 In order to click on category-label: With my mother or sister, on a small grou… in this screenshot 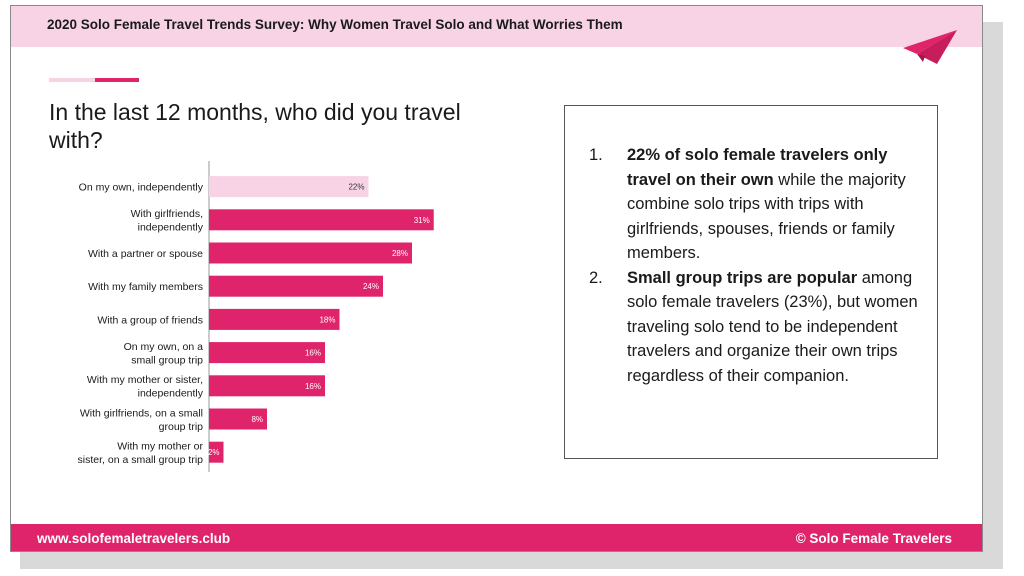, I will do `click(141, 453)`.